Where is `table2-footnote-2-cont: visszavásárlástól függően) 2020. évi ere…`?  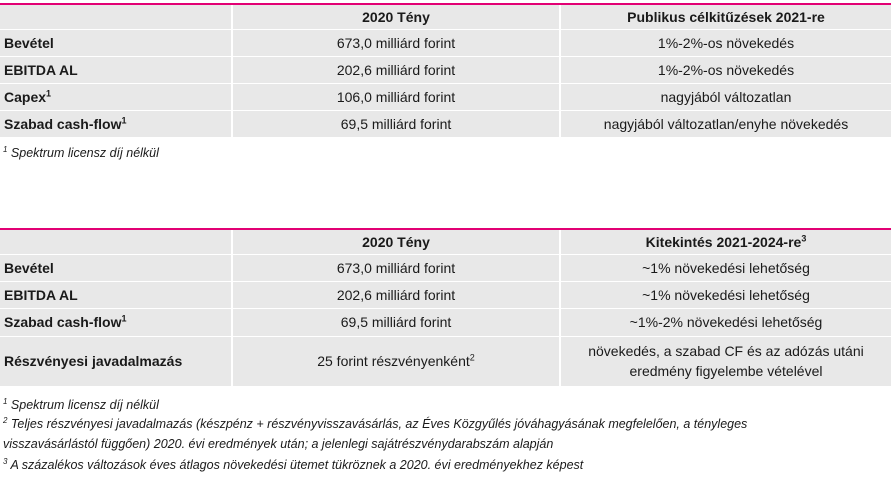 table2-footnote-2-cont: visszavásárlástól függően) 2020. évi ere… is located at coordinates (278, 444).